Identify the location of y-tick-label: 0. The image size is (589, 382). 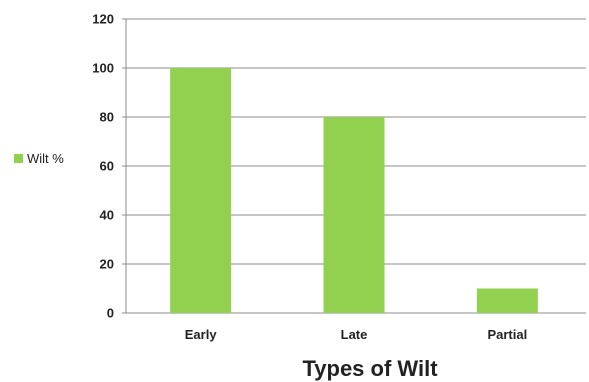
(110, 313).